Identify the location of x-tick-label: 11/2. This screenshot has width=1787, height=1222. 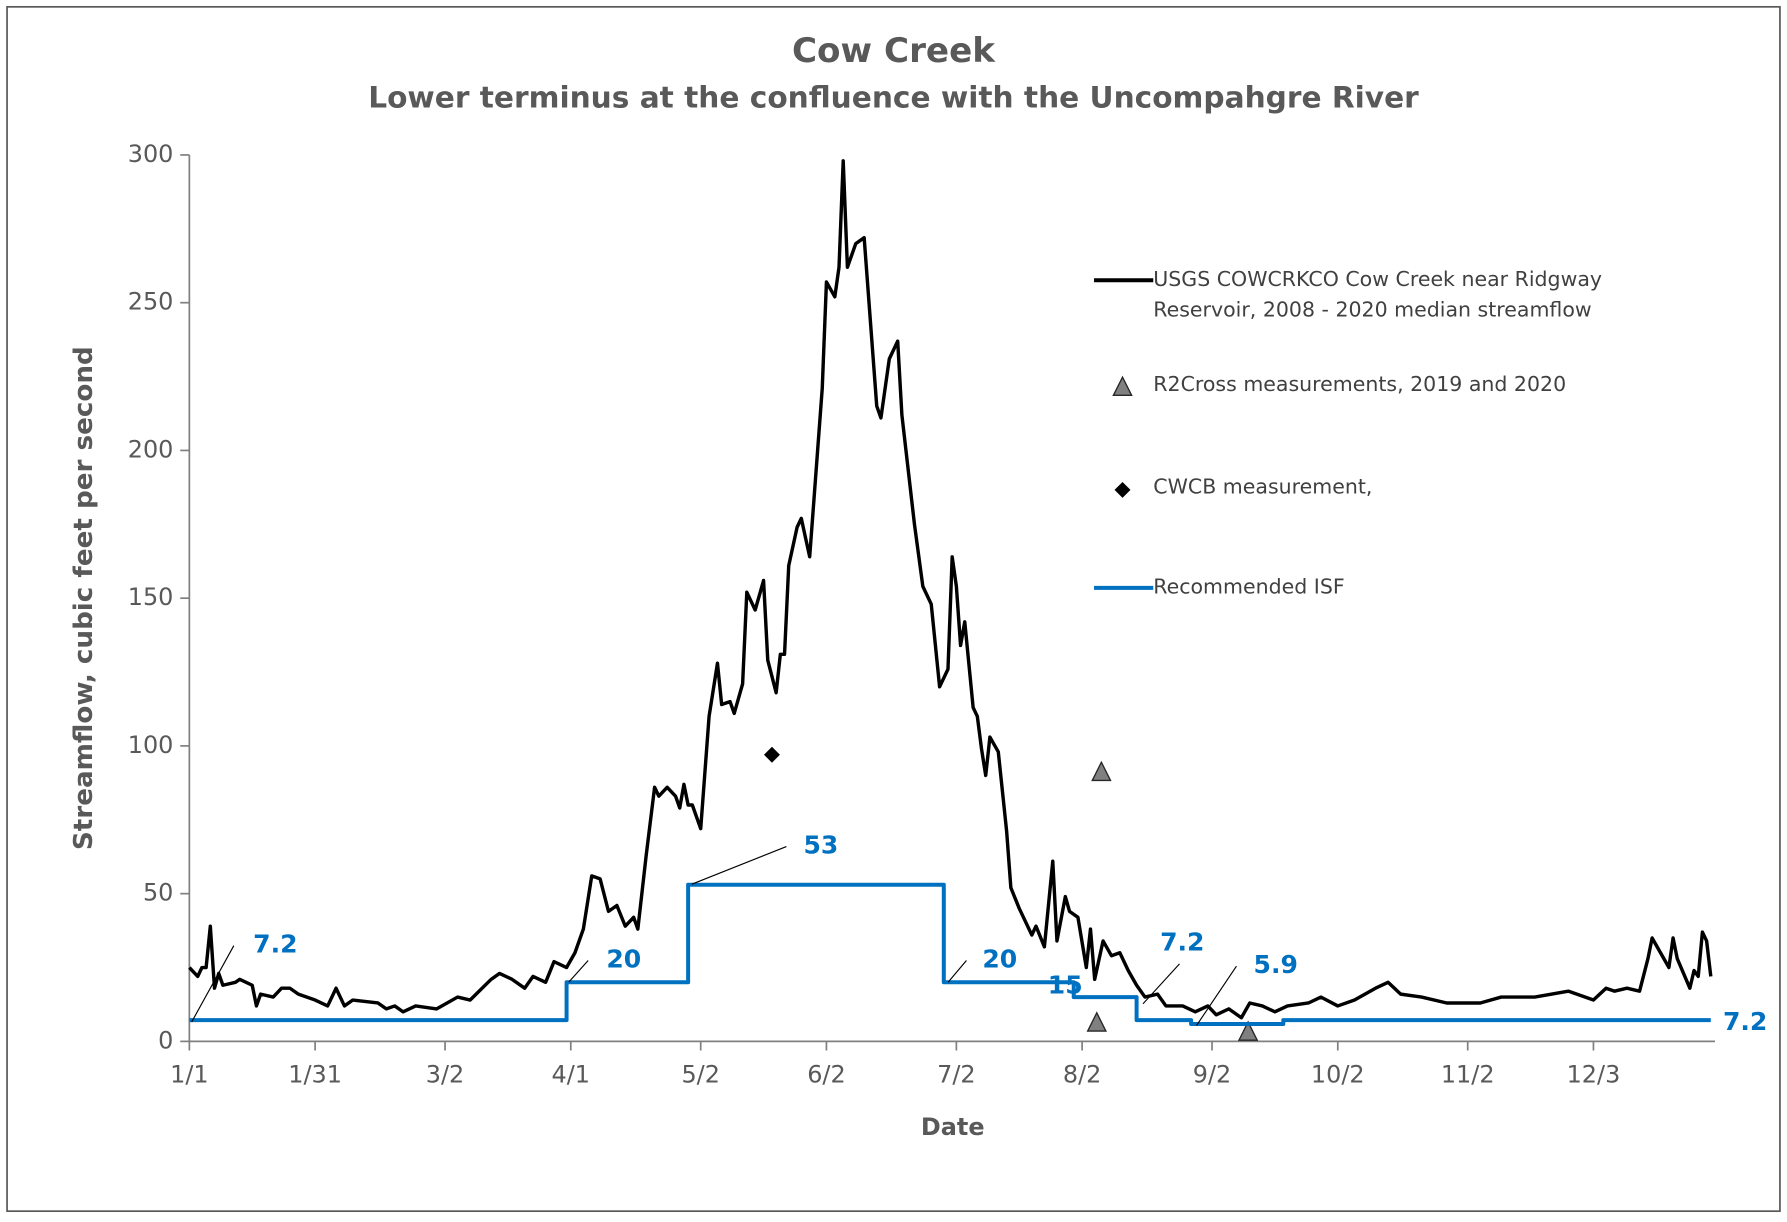
(1468, 1075).